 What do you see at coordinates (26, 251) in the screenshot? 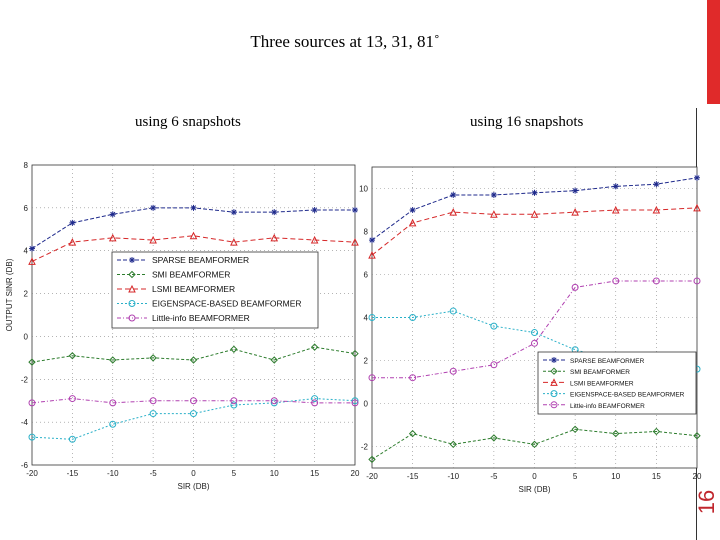
I see `y-tick-label: 4` at bounding box center [26, 251].